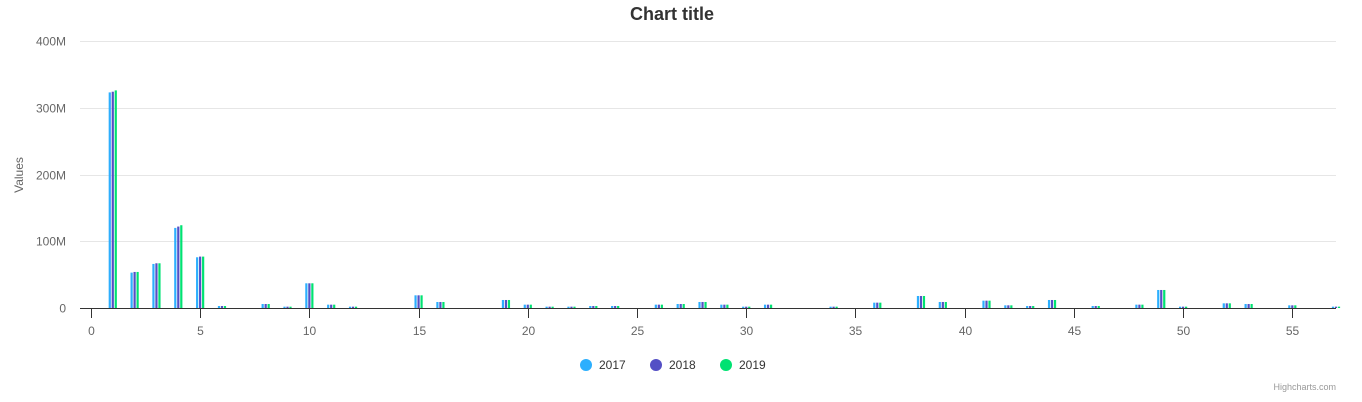 The image size is (1362, 402). Describe the element at coordinates (1304, 387) in the screenshot. I see `credits: Highcharts.com` at that location.